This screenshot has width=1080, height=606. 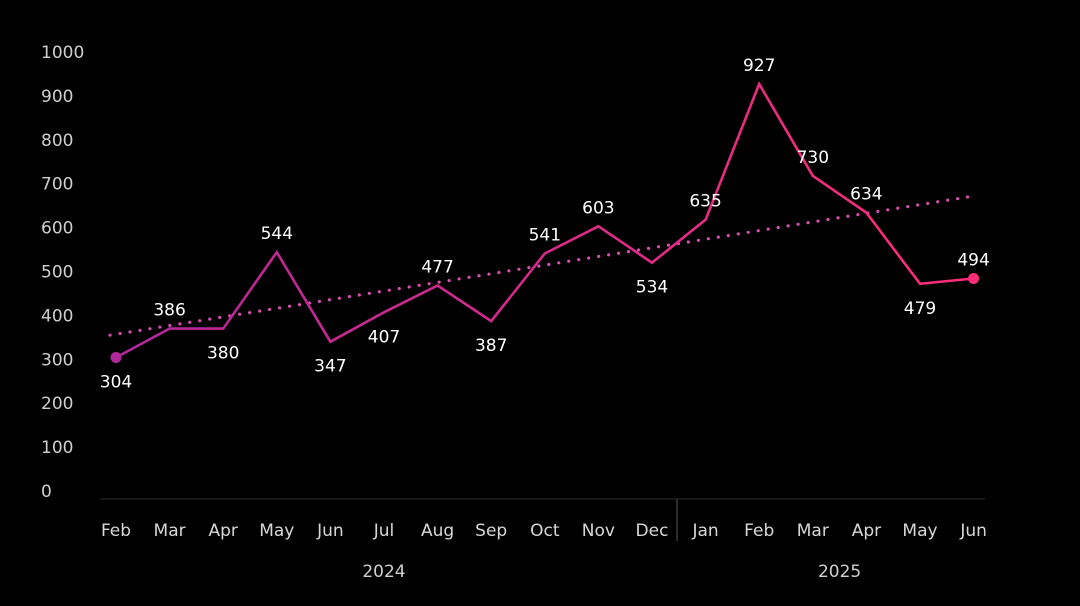 I want to click on y-tick-label: 900, so click(x=57, y=97).